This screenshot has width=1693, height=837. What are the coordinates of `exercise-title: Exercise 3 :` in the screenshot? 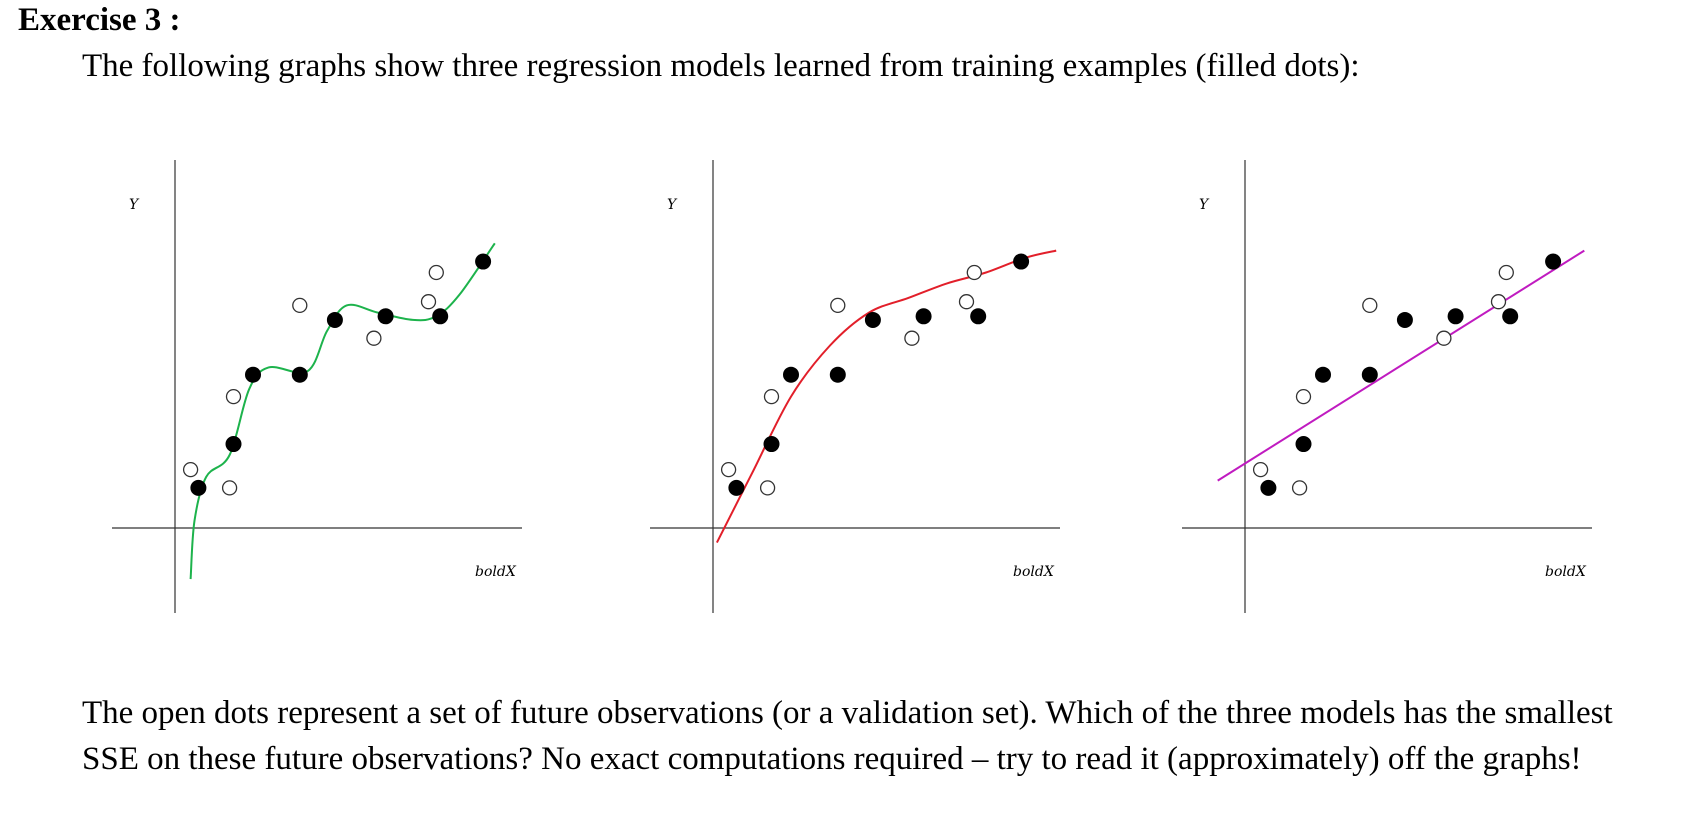 It's located at (99, 20).